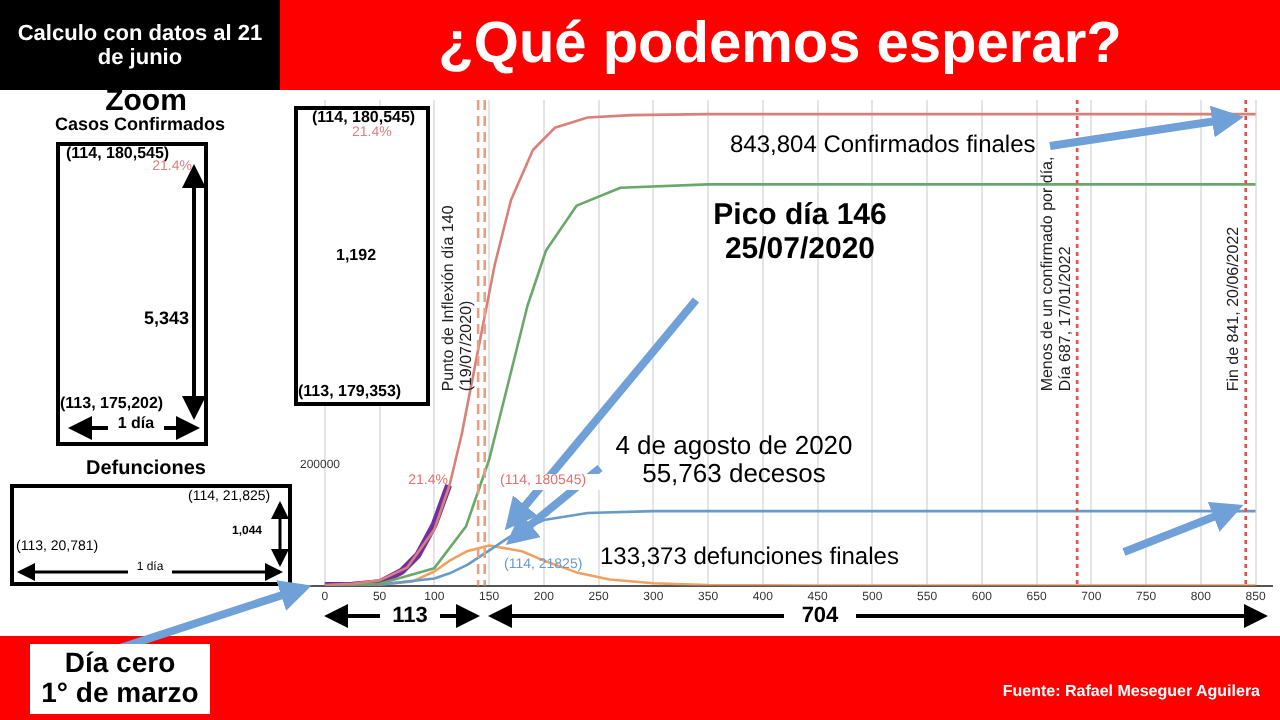 The image size is (1280, 720). What do you see at coordinates (140, 125) in the screenshot?
I see `text: Casos Confirmados` at bounding box center [140, 125].